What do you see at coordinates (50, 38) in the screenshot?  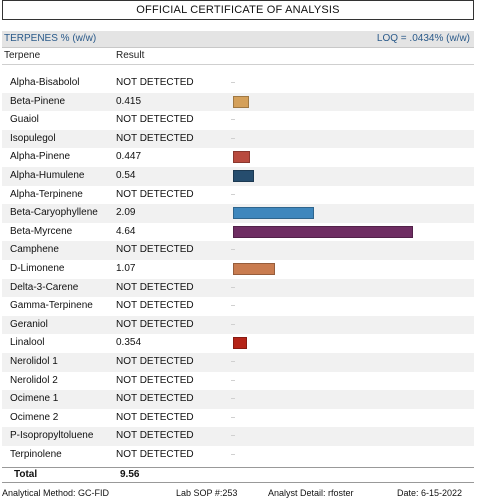 I see `section-label: TERPENES % (w/w)` at bounding box center [50, 38].